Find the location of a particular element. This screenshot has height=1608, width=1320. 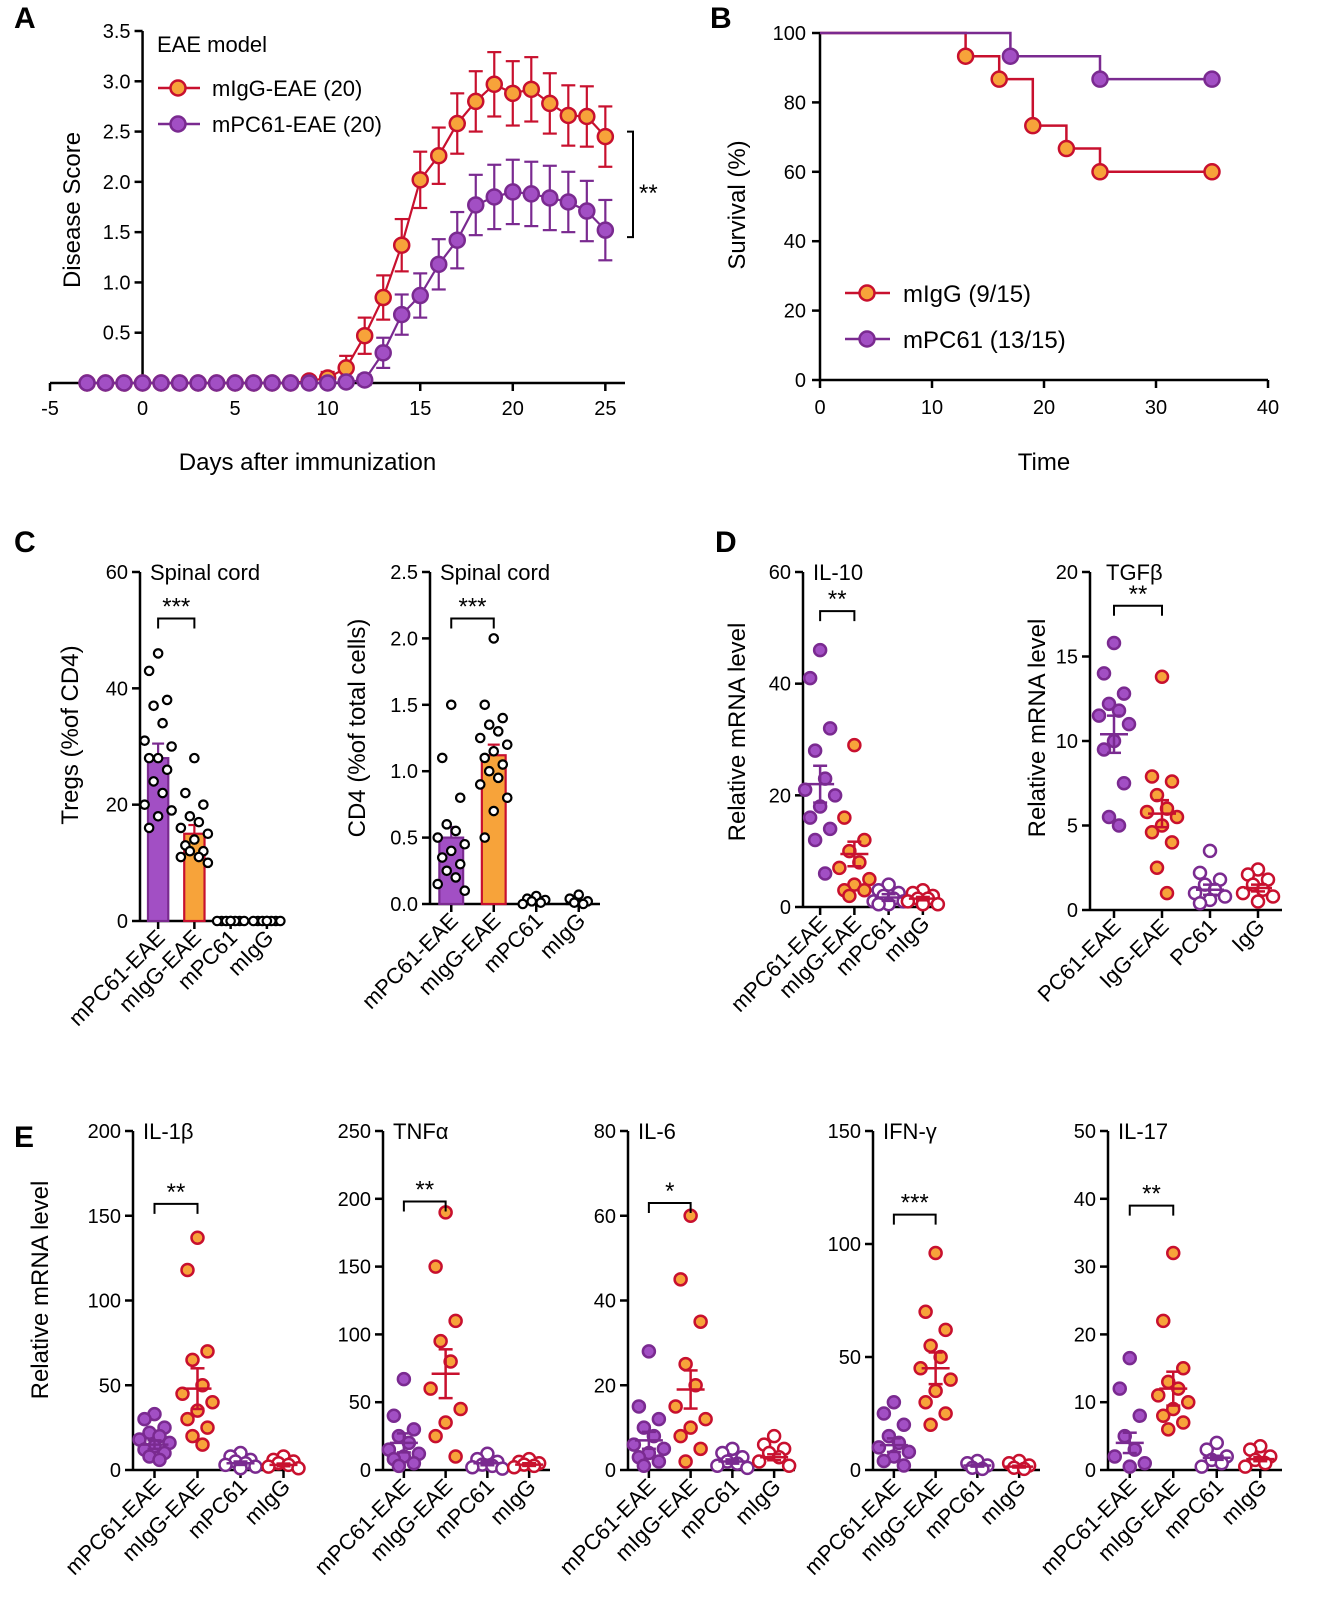

e2-y-tick-label: 150 is located at coordinates (354, 1268).